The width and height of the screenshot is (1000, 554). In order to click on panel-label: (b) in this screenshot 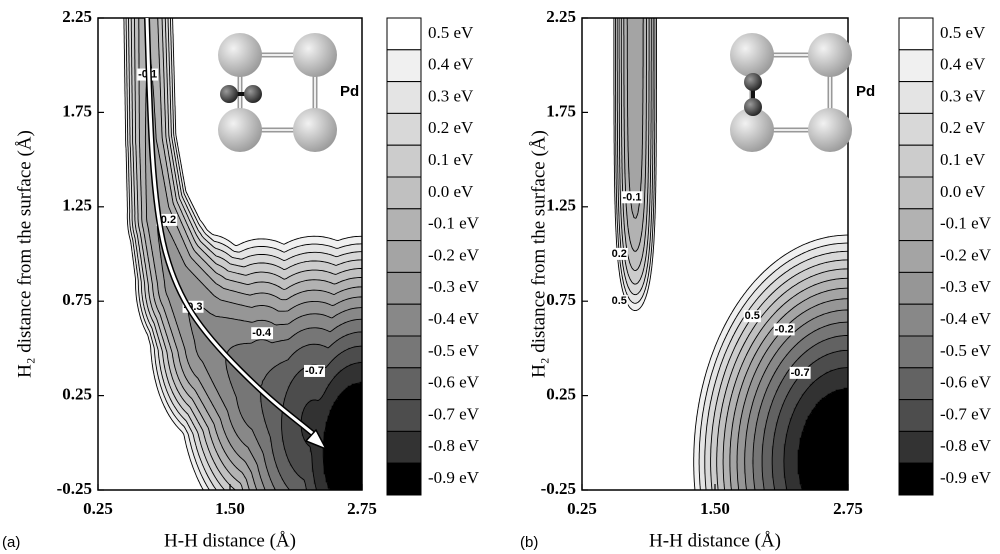, I will do `click(529, 542)`.